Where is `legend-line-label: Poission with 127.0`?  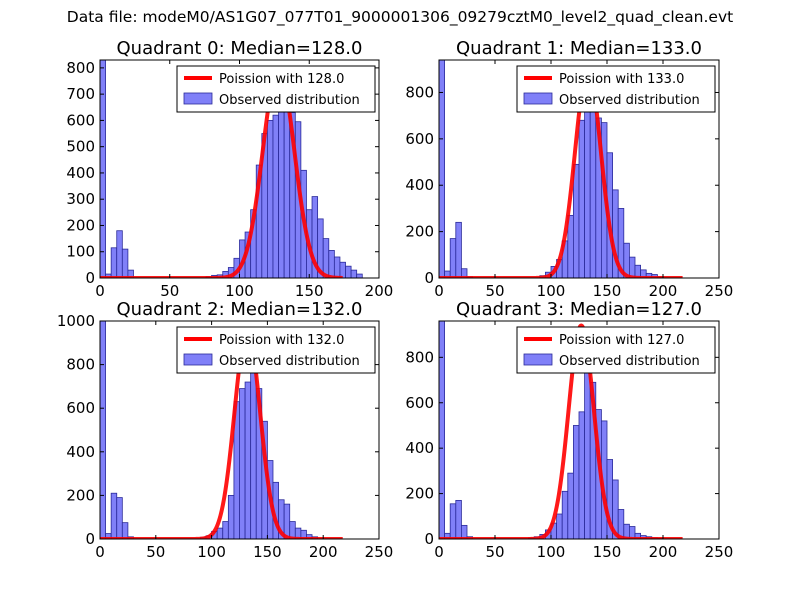
legend-line-label: Poission with 127.0 is located at coordinates (621, 340).